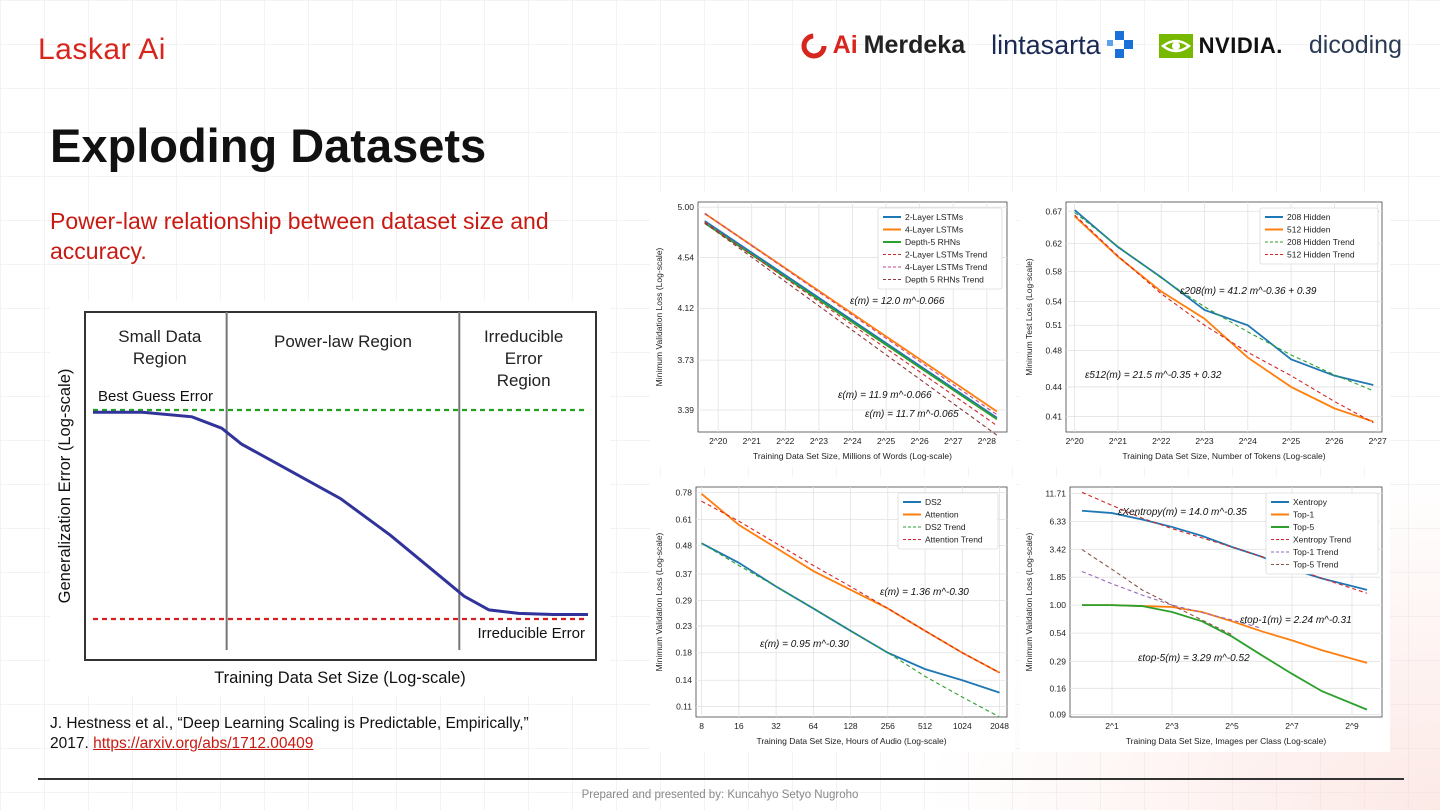 The width and height of the screenshot is (1440, 810). I want to click on x-tick-label: 1024, so click(962, 726).